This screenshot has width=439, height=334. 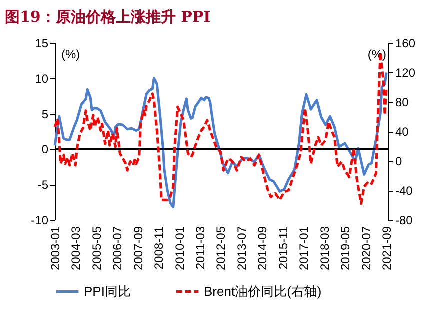 What do you see at coordinates (40, 221) in the screenshot?
I see `y-tick-label: -10` at bounding box center [40, 221].